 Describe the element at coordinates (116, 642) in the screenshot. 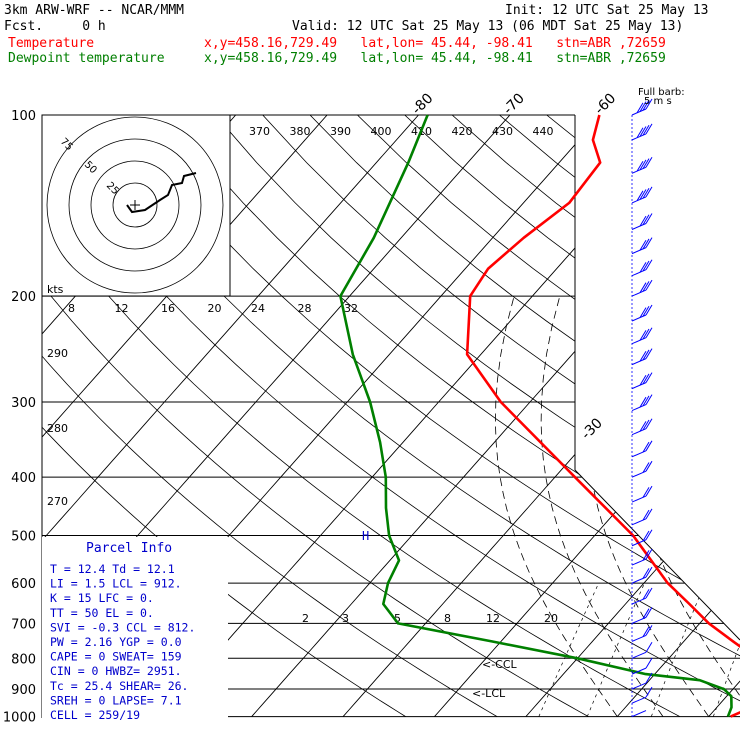

I see `parcel-info-row: PW = 2.16 YGP = 0.0` at that location.